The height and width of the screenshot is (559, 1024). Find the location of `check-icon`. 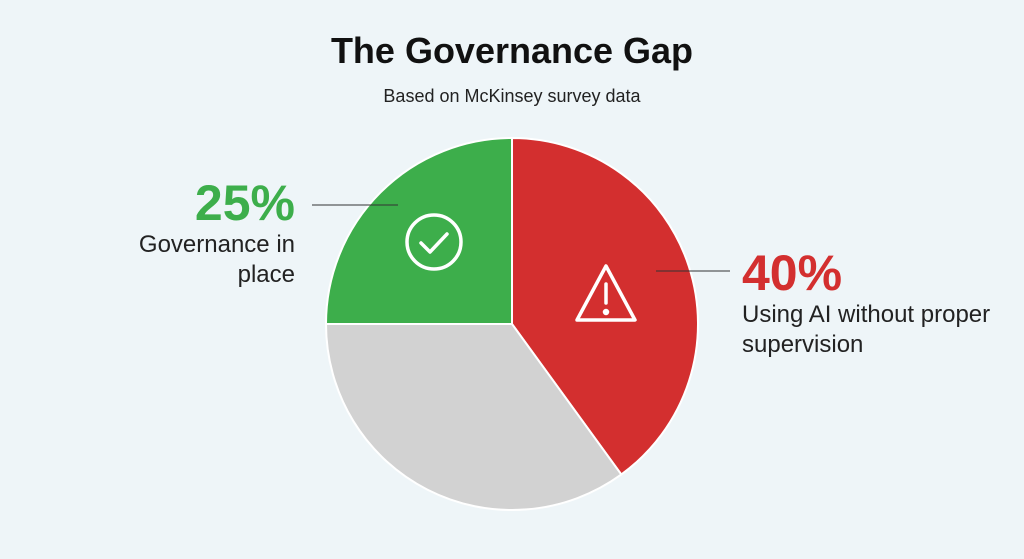

check-icon is located at coordinates (434, 242).